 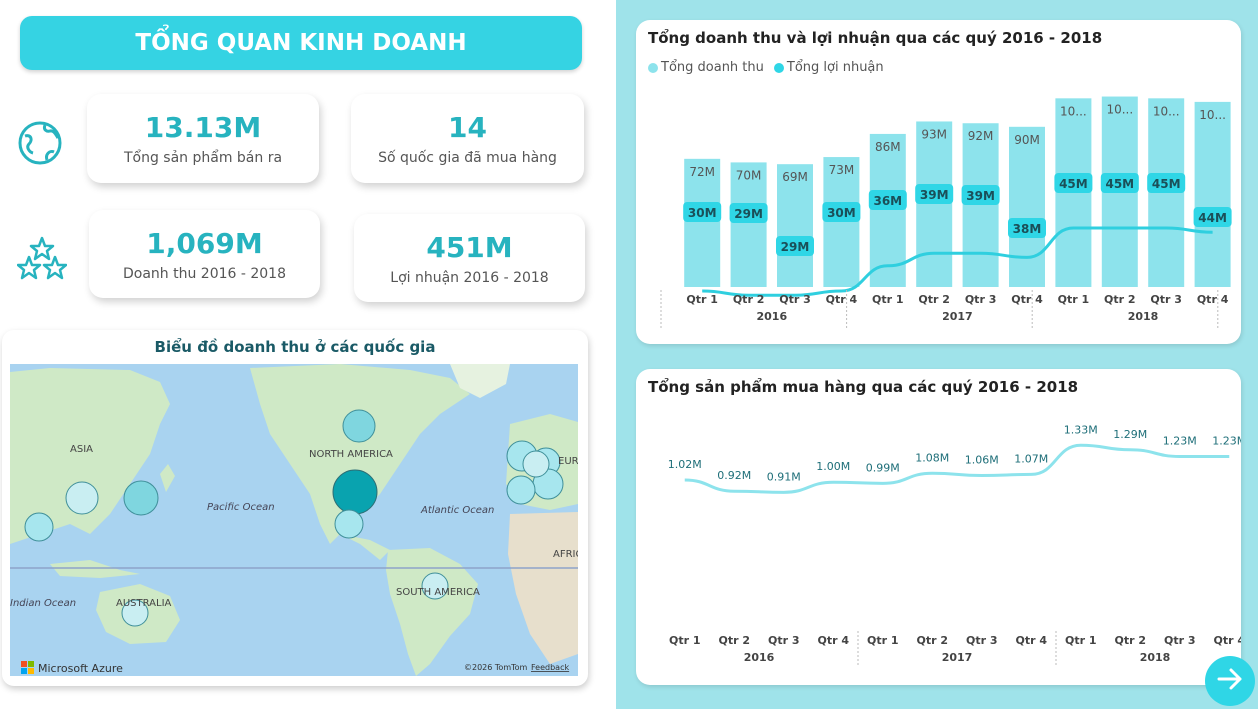 I want to click on bubble-spain, so click(x=521, y=490).